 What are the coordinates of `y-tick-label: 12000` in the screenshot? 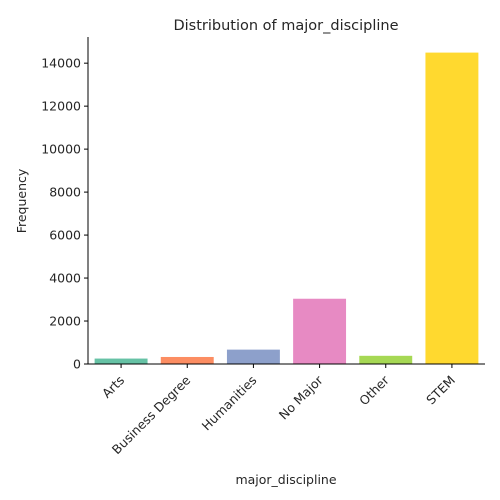 It's located at (61, 106).